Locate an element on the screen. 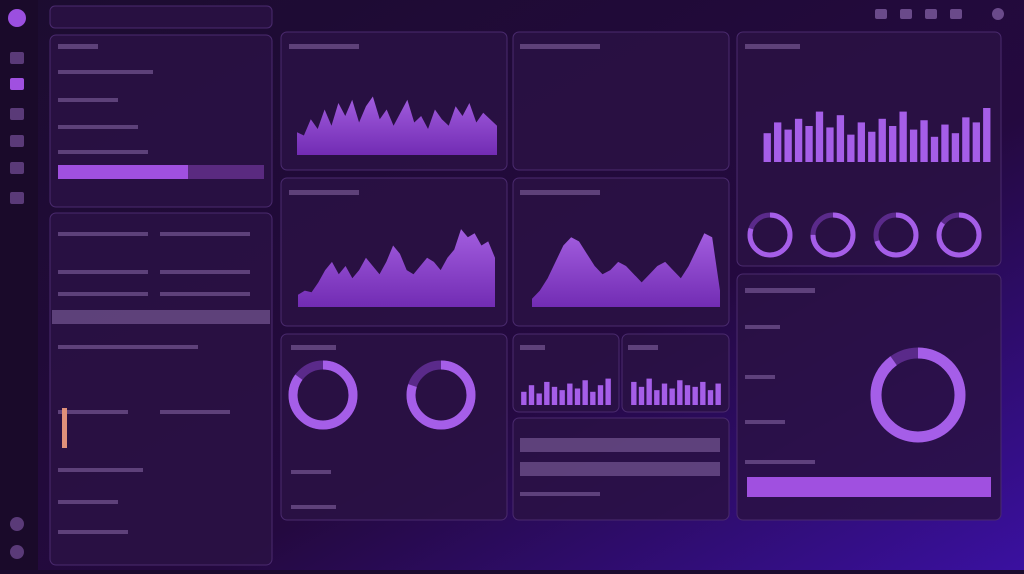  nav-icons is located at coordinates (17, 305).